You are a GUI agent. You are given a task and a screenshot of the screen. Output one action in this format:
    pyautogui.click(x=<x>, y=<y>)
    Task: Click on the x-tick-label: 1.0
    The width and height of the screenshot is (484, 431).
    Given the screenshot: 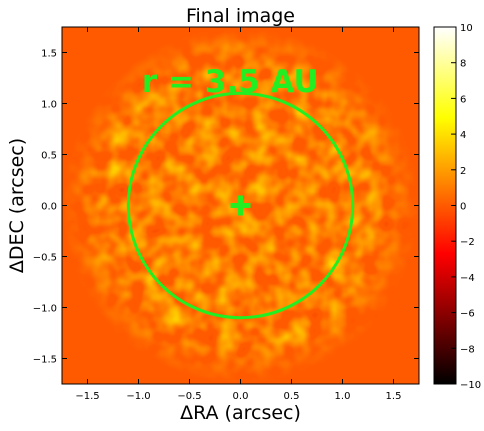 What is the action you would take?
    pyautogui.click(x=343, y=396)
    